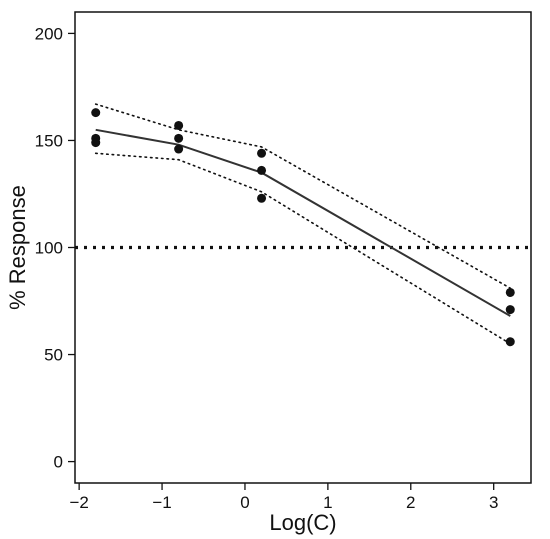 This screenshot has width=550, height=539. Describe the element at coordinates (410, 502) in the screenshot. I see `x-tick-label: 2` at that location.